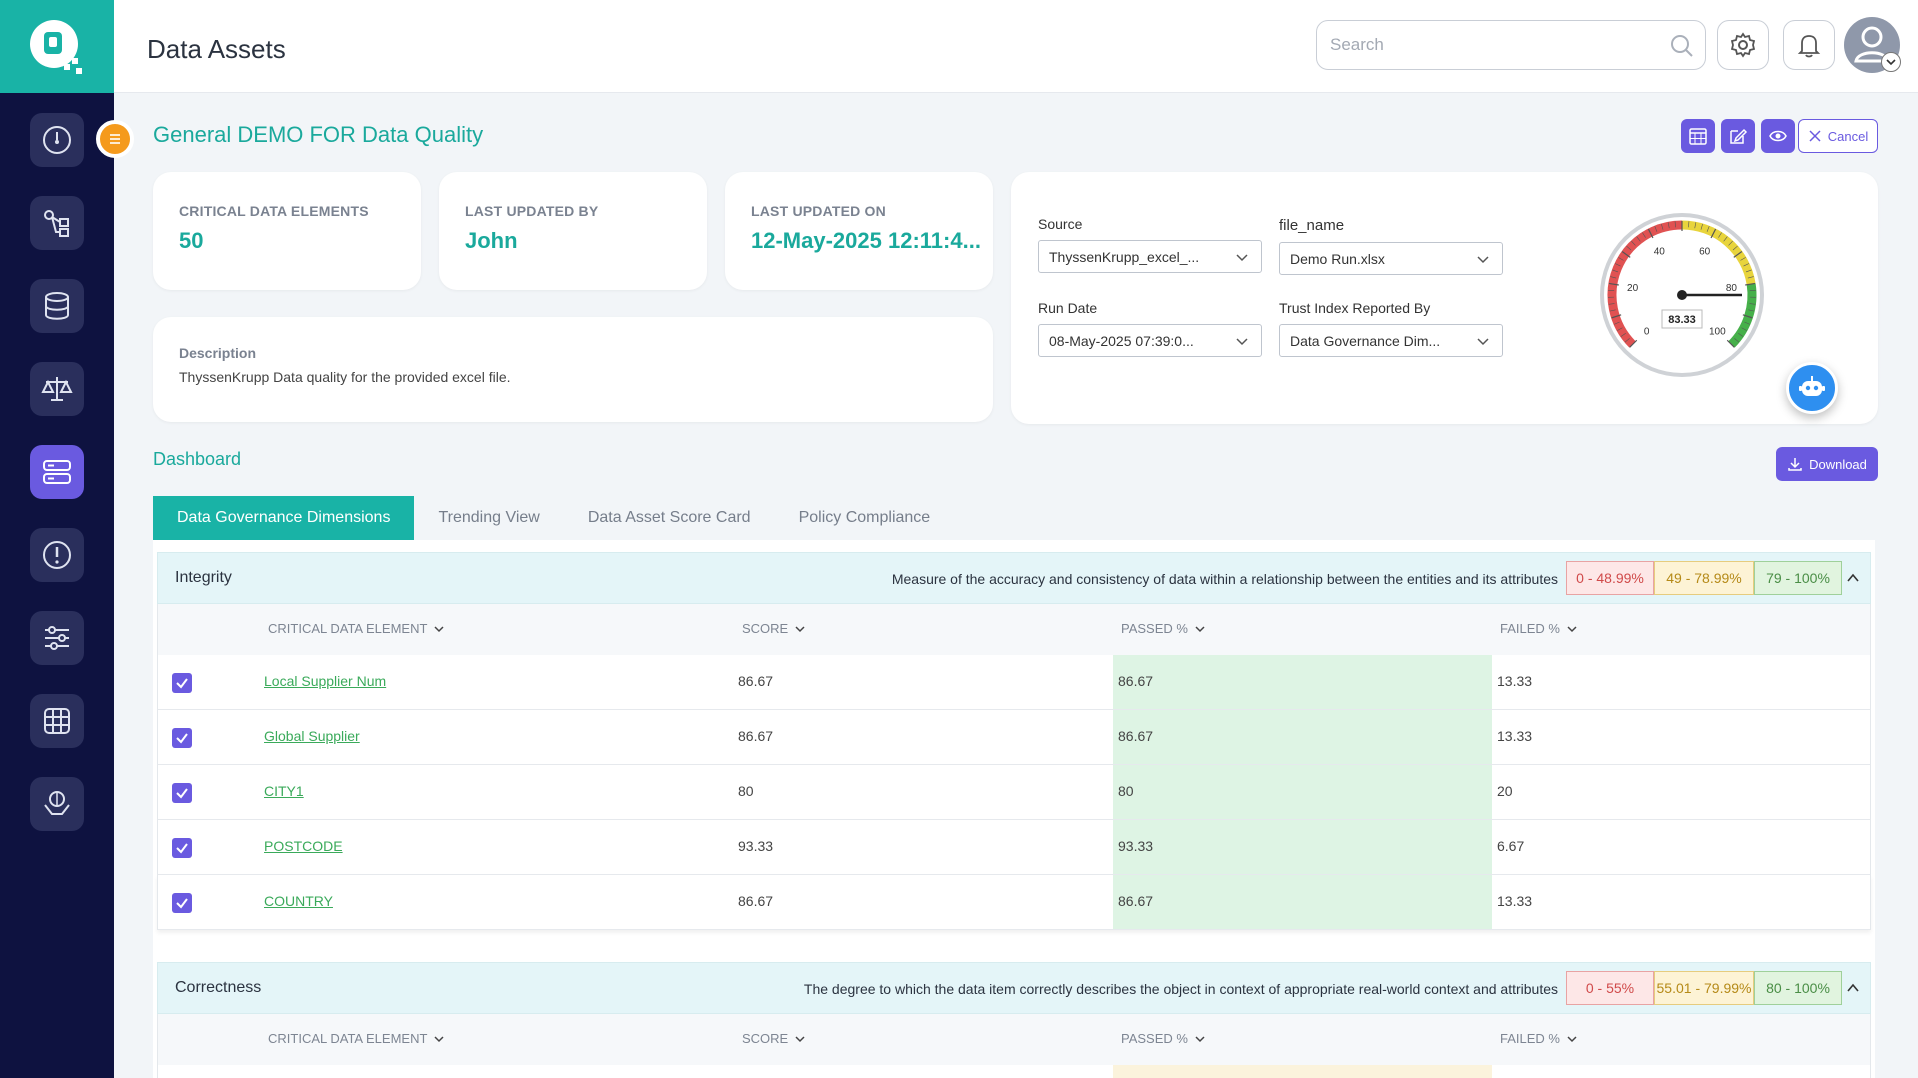 This screenshot has width=1918, height=1078. Describe the element at coordinates (1014, 1071) in the screenshot. I see `table-row` at that location.